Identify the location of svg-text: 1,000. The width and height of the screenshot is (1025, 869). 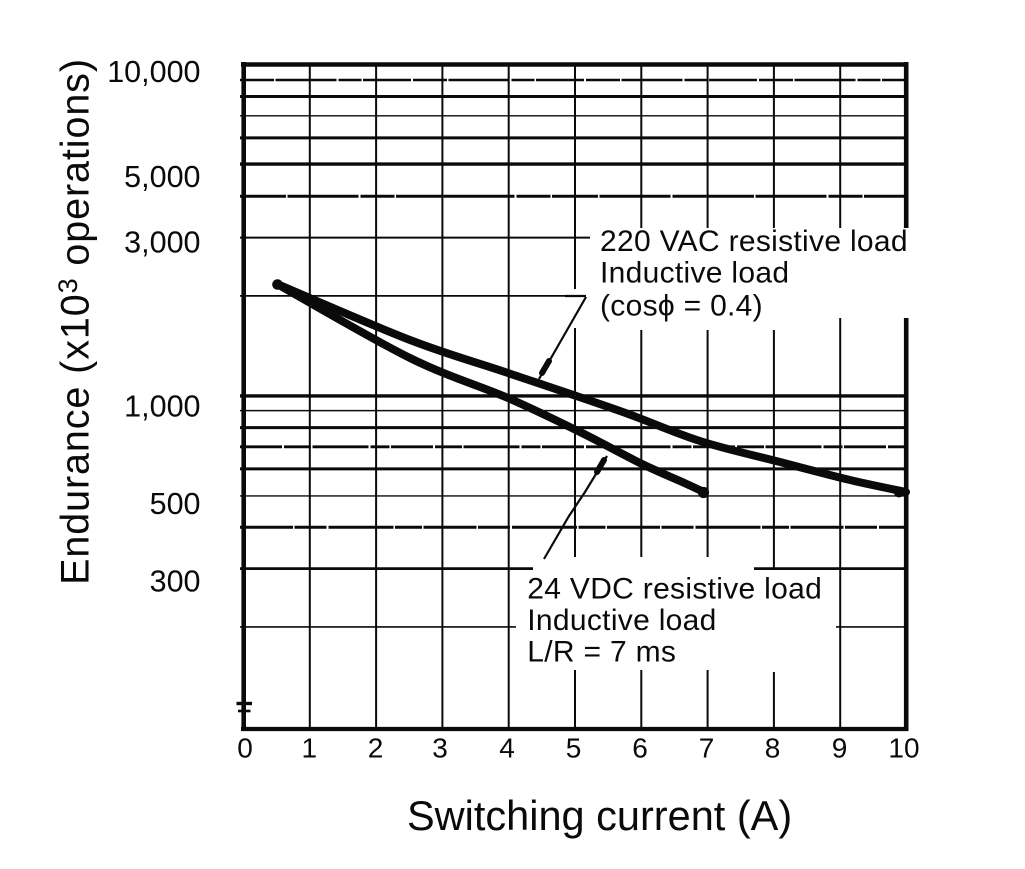
(162, 407).